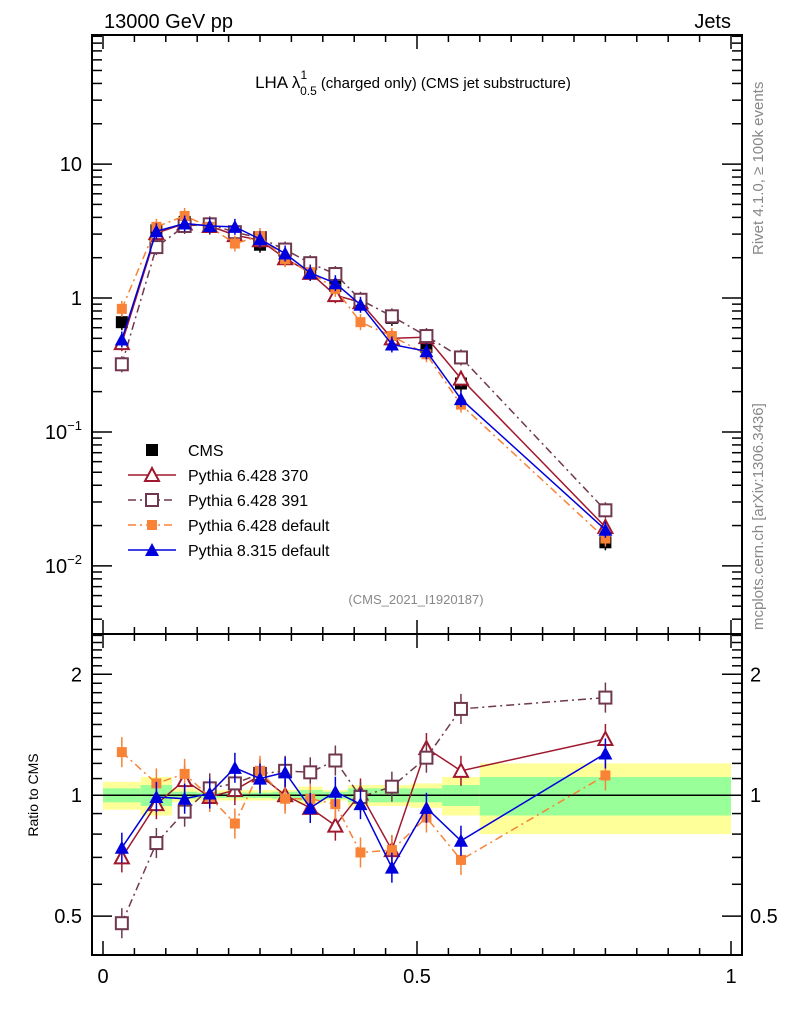 This screenshot has width=786, height=1024. What do you see at coordinates (102, 977) in the screenshot?
I see `x-tick-label: 0` at bounding box center [102, 977].